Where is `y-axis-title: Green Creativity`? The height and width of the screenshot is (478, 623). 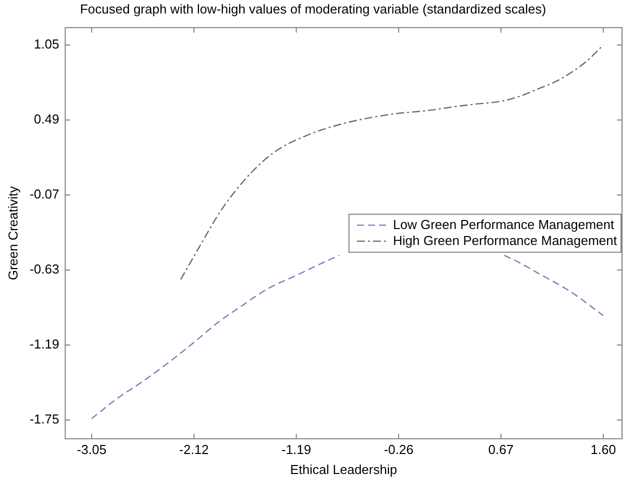 y-axis-title: Green Creativity is located at coordinates (12, 233).